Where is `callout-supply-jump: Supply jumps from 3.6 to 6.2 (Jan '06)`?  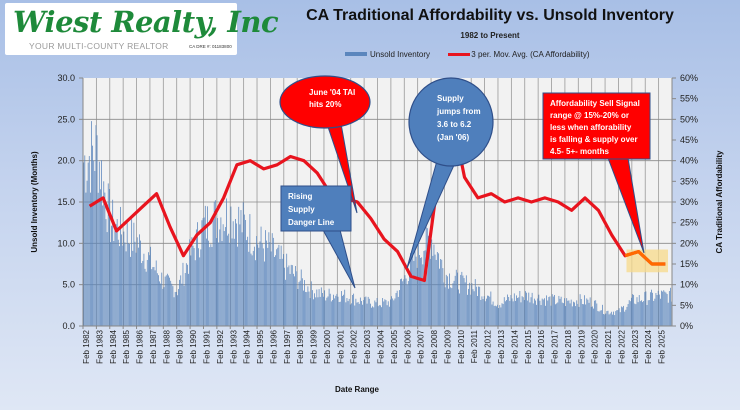 callout-supply-jump: Supply jumps from 3.6 to 6.2 (Jan '06) is located at coordinates (450, 173).